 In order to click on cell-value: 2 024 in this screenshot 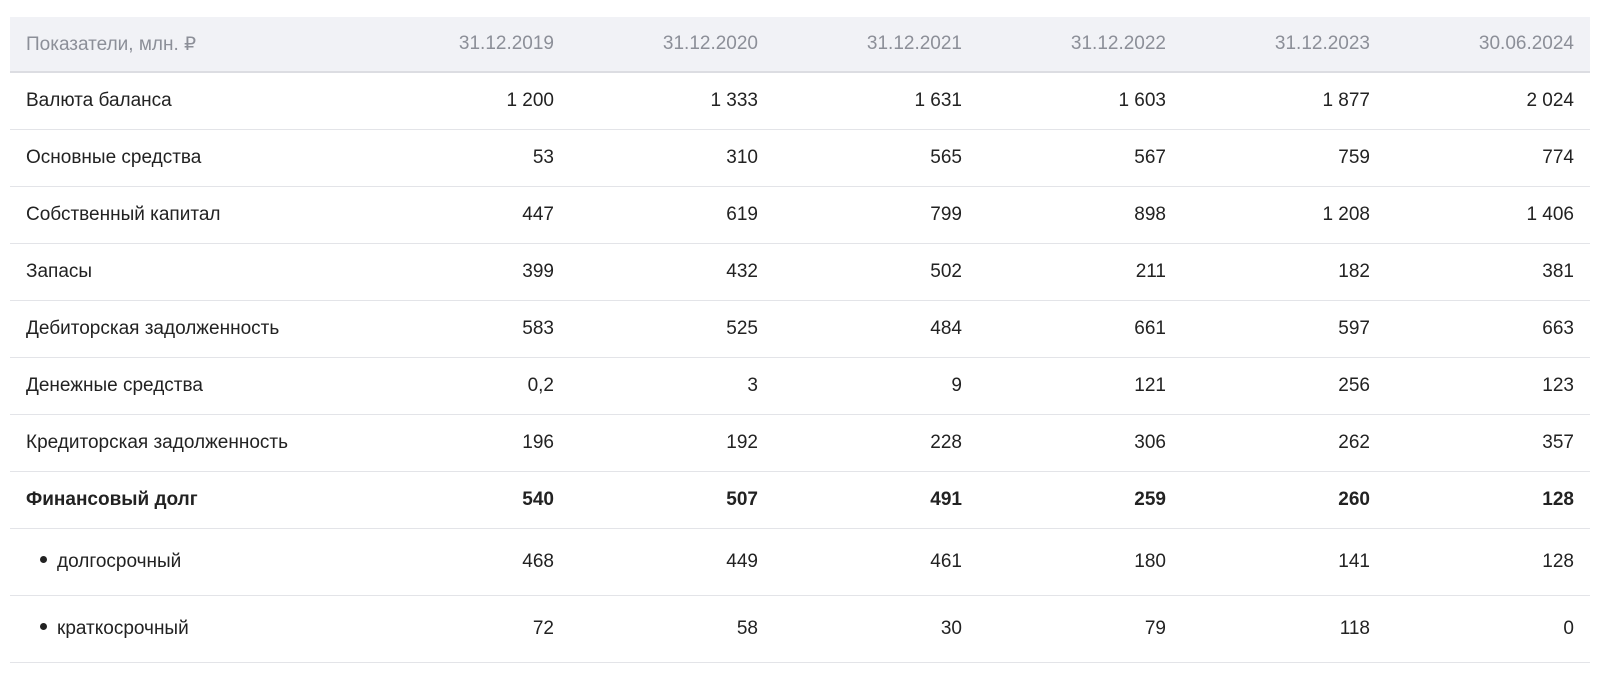, I will do `click(1488, 101)`.